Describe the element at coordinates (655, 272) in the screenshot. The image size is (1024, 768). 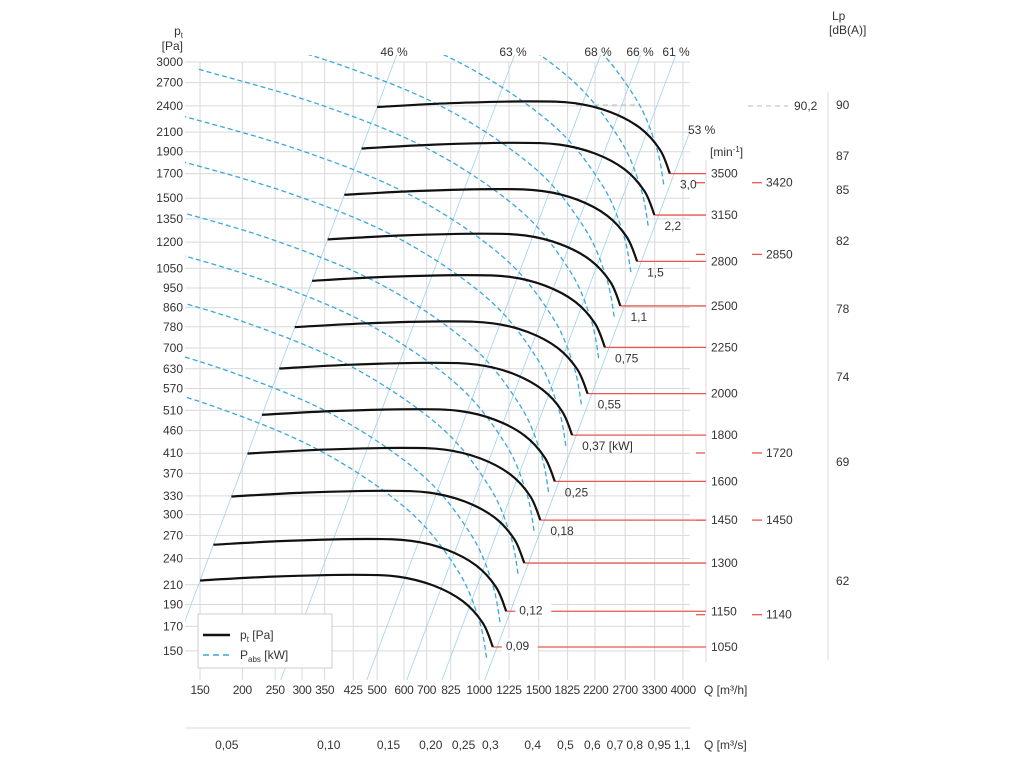
I see `power-label: 1,5` at that location.